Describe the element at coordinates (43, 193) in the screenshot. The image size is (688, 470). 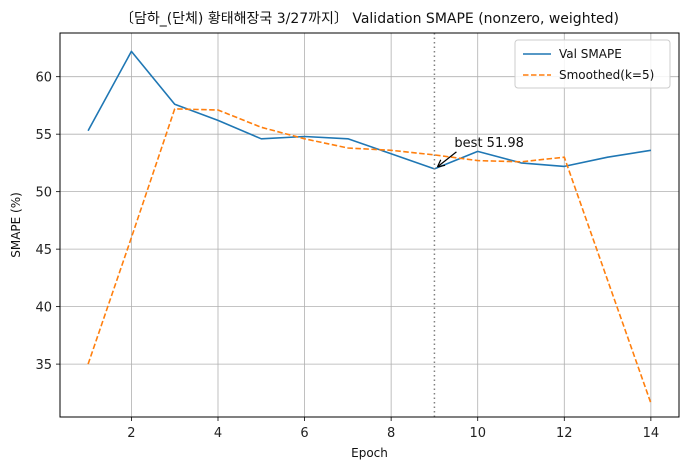
I see `y-tick-label: 50` at that location.